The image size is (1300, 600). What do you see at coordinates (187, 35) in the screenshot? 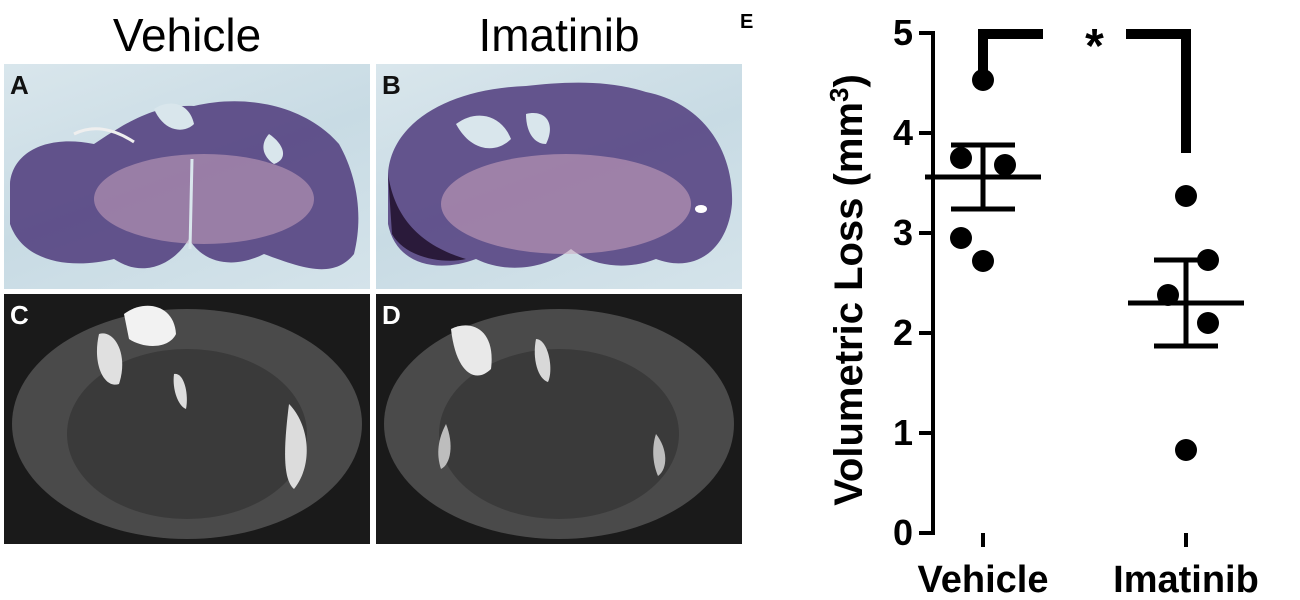
I see `column-title-vehicle: Vehicle` at bounding box center [187, 35].